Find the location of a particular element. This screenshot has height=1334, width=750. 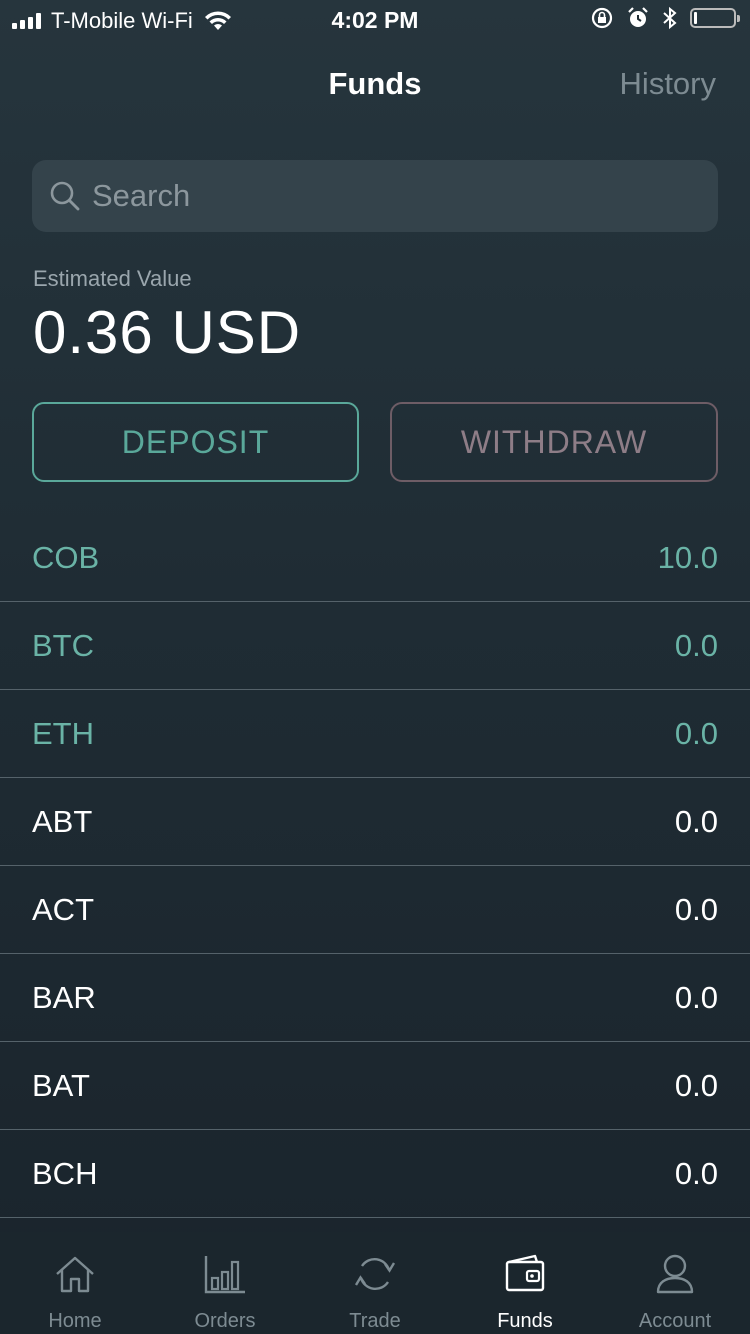

cellular-signal-icon is located at coordinates (26, 21).